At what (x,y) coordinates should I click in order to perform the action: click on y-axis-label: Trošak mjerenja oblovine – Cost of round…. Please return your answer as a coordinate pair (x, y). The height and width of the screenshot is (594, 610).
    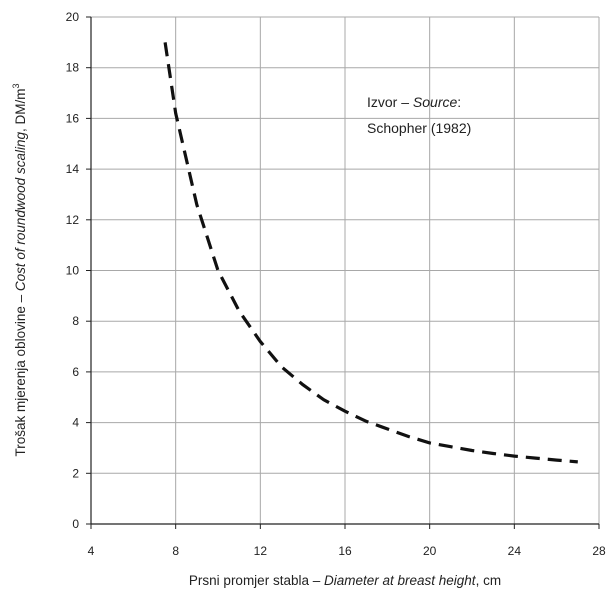
    Looking at the image, I should click on (19, 270).